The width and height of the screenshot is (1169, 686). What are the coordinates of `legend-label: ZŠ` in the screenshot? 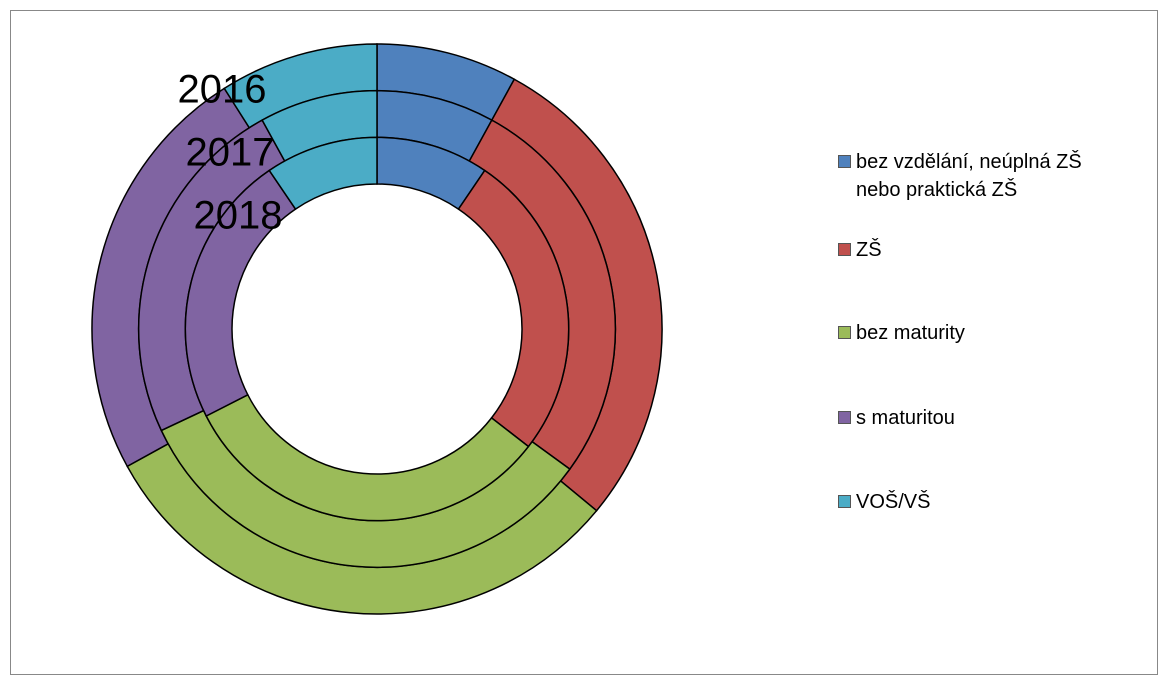 It's located at (869, 250).